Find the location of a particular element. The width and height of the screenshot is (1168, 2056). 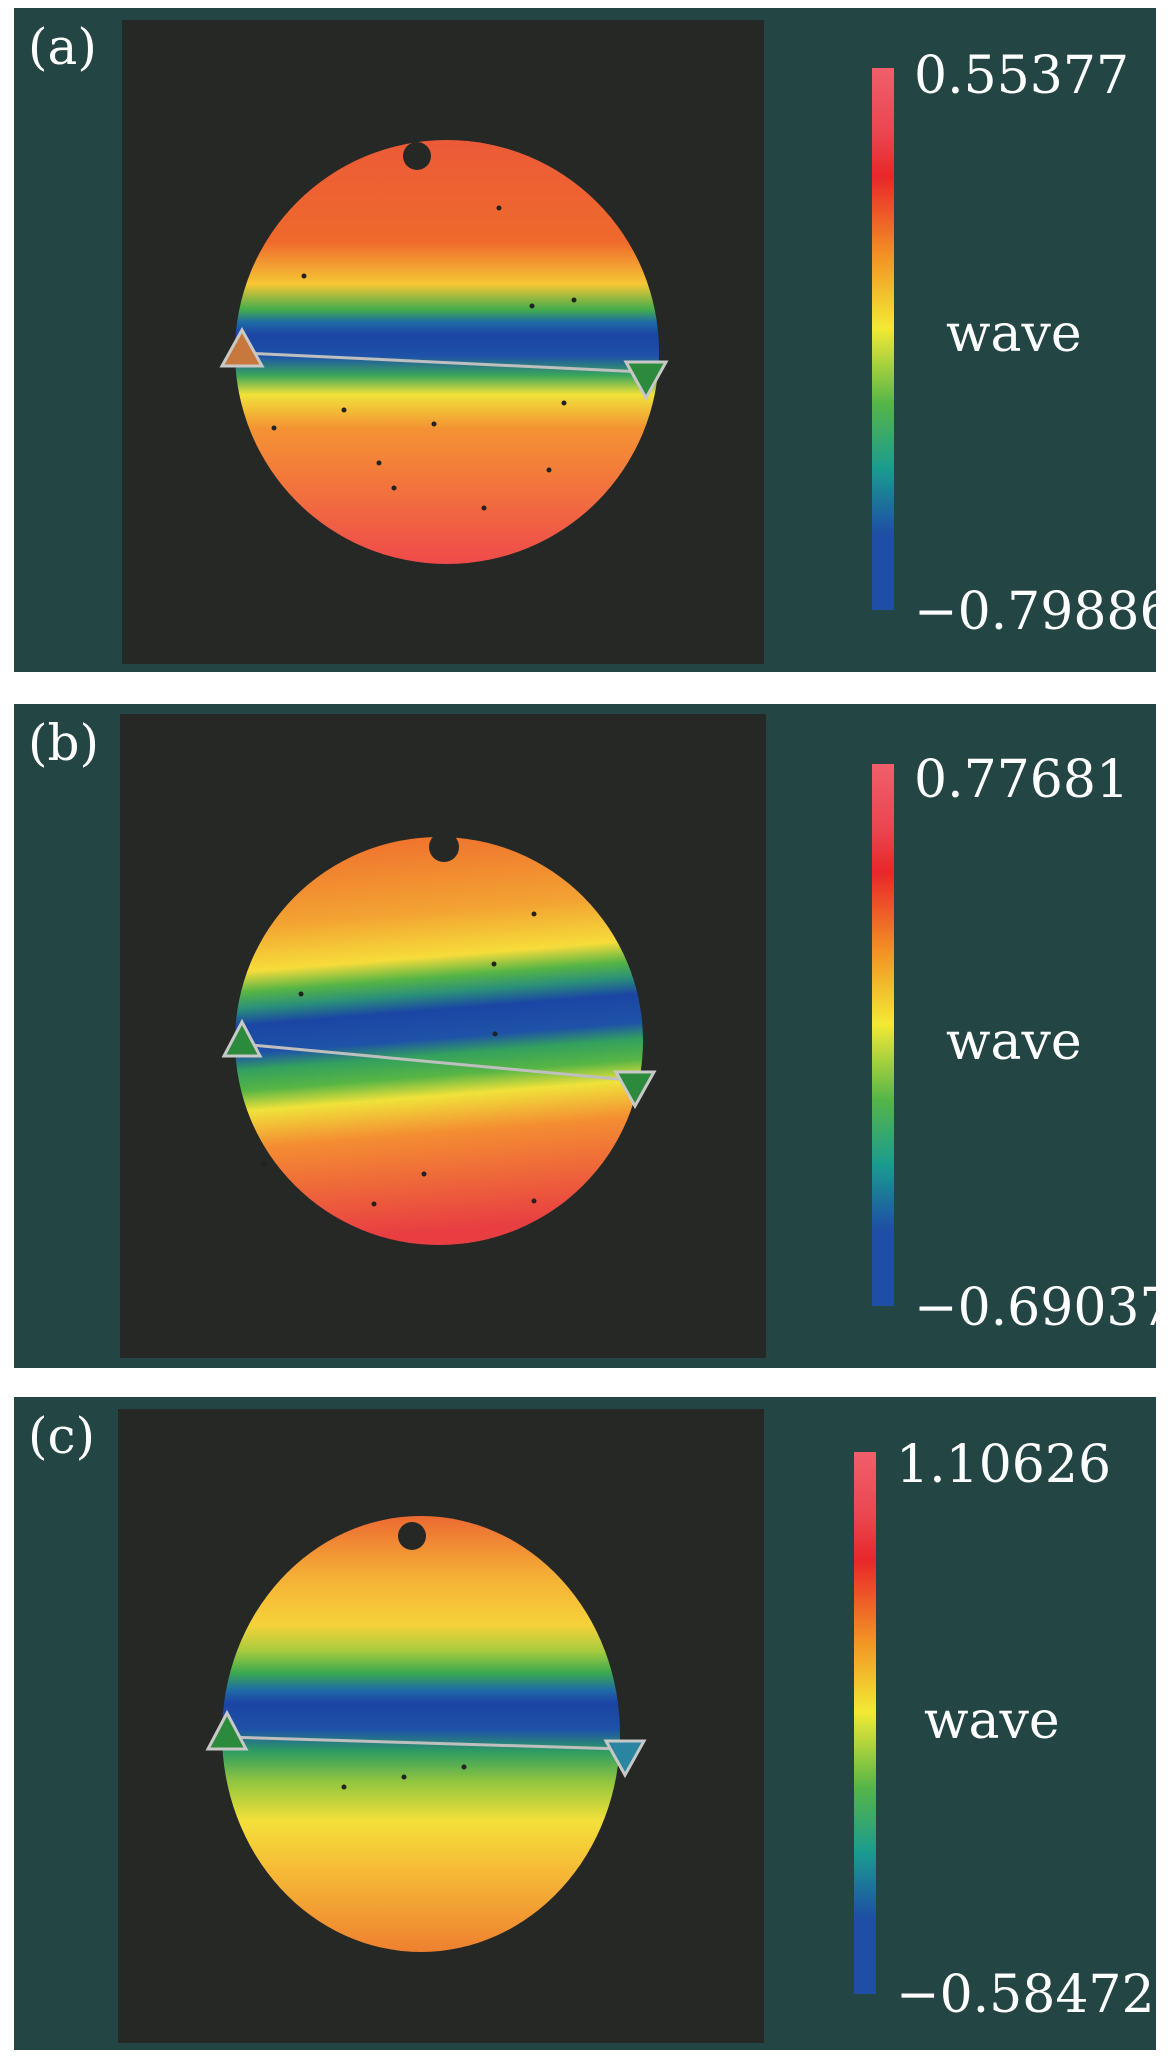

panel-label-c: (c) is located at coordinates (62, 1436).